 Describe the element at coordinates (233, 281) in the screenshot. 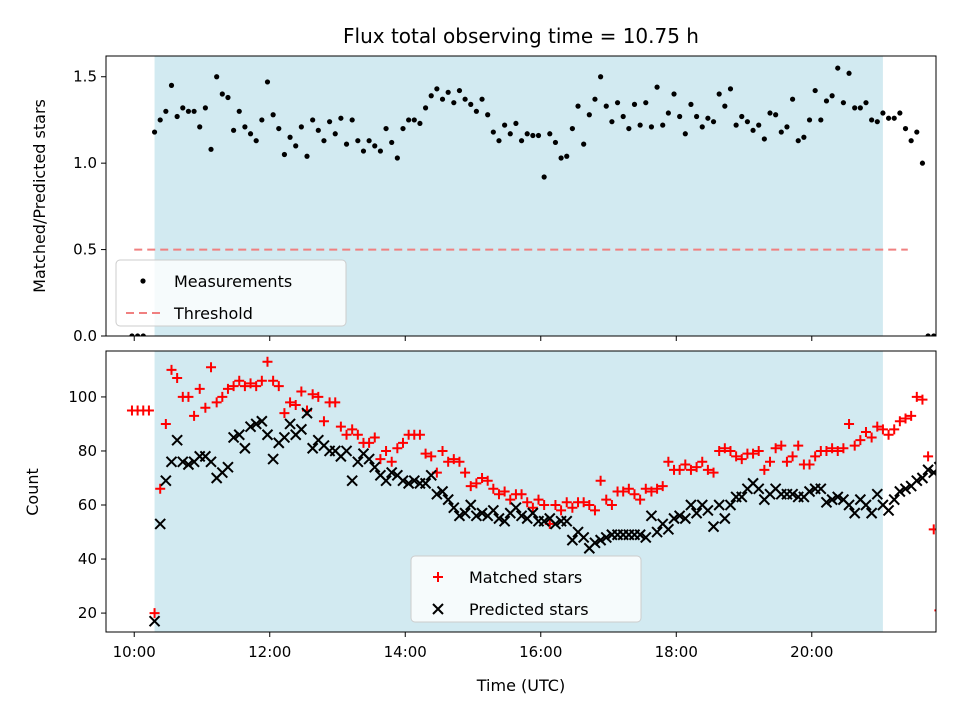

I see `legend-label: Measurements` at that location.